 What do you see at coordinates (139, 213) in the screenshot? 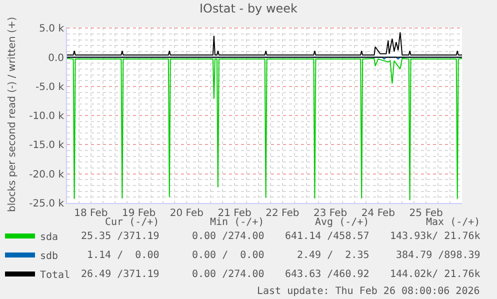
I see `x-tick-label: 19 Feb` at bounding box center [139, 213].